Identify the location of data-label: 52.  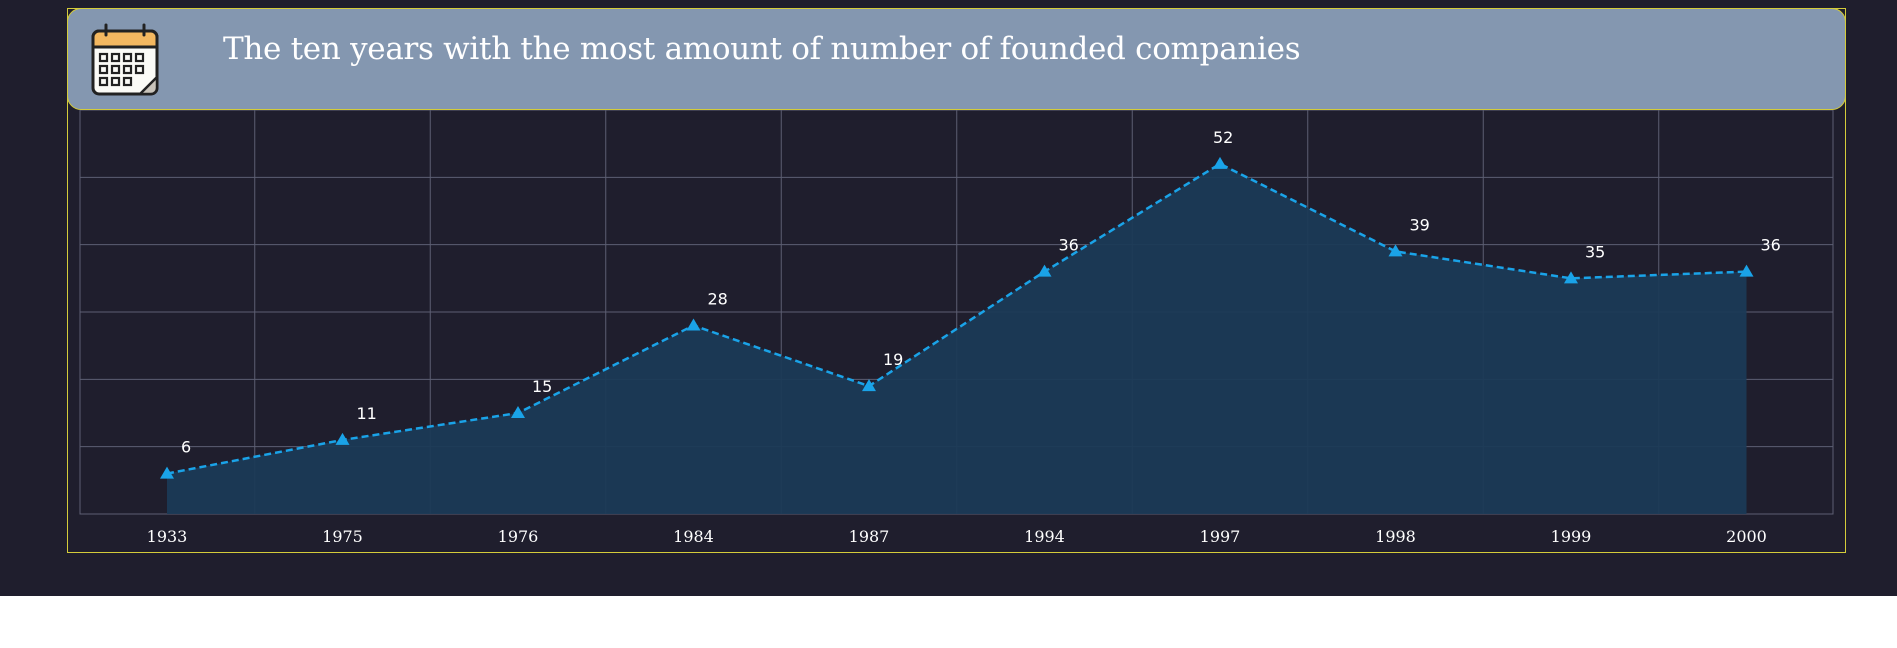
(1223, 137).